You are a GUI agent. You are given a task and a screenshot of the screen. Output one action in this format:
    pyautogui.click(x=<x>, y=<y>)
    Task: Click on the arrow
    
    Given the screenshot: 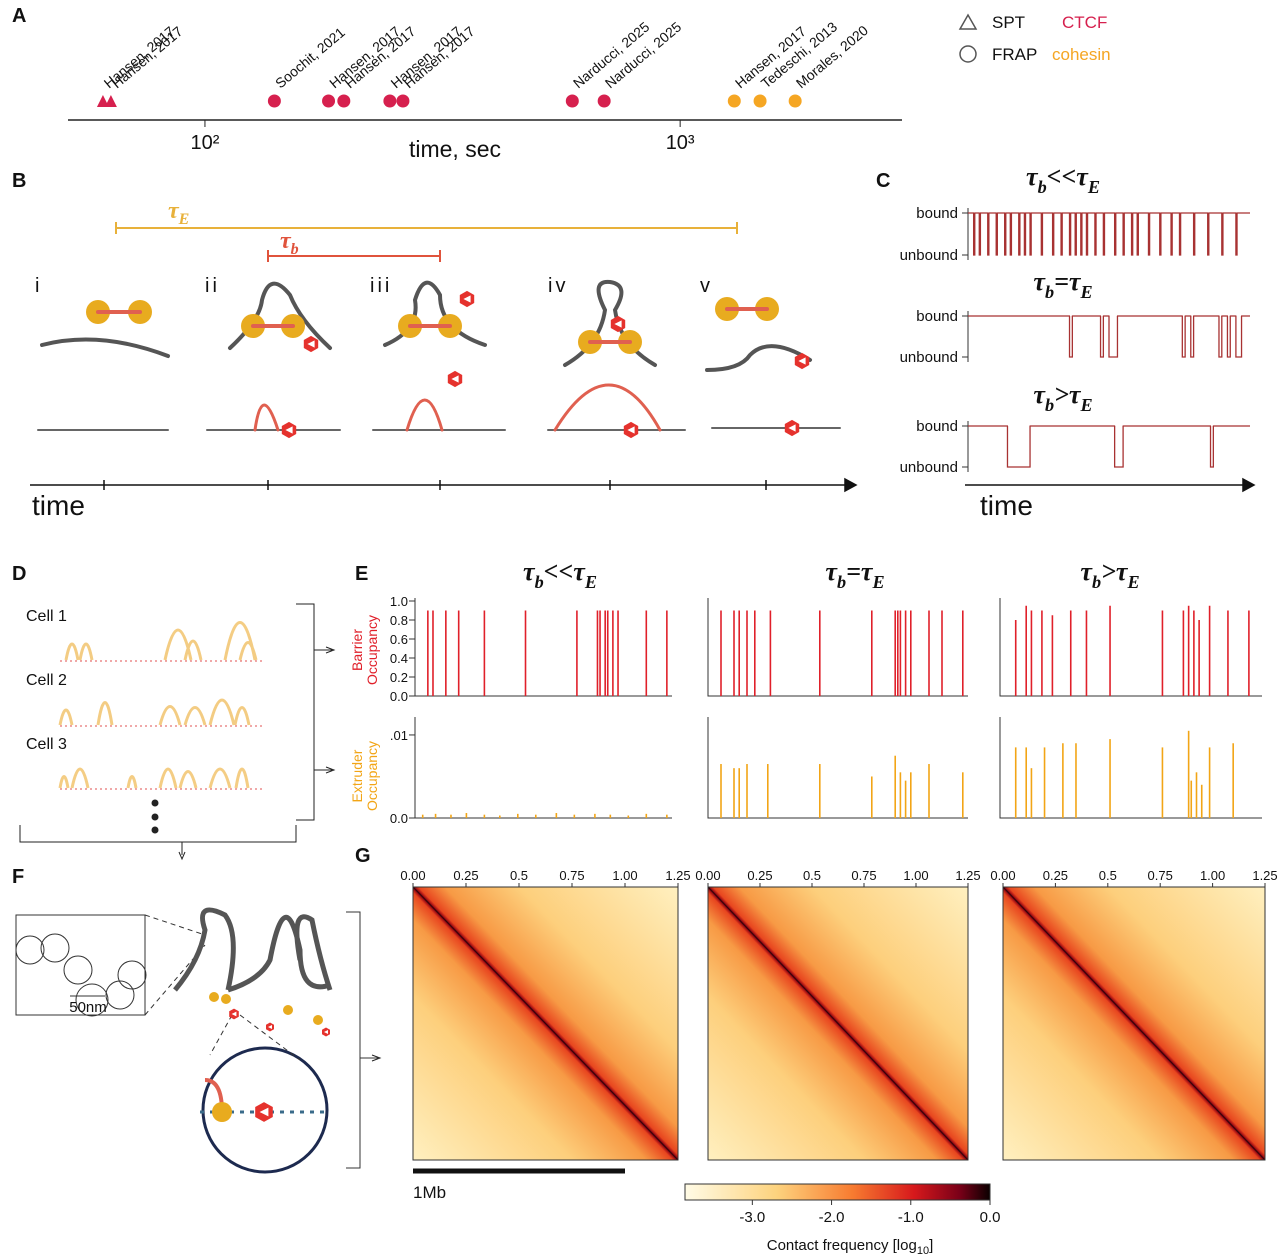 What is the action you would take?
    pyautogui.click(x=280, y=854)
    